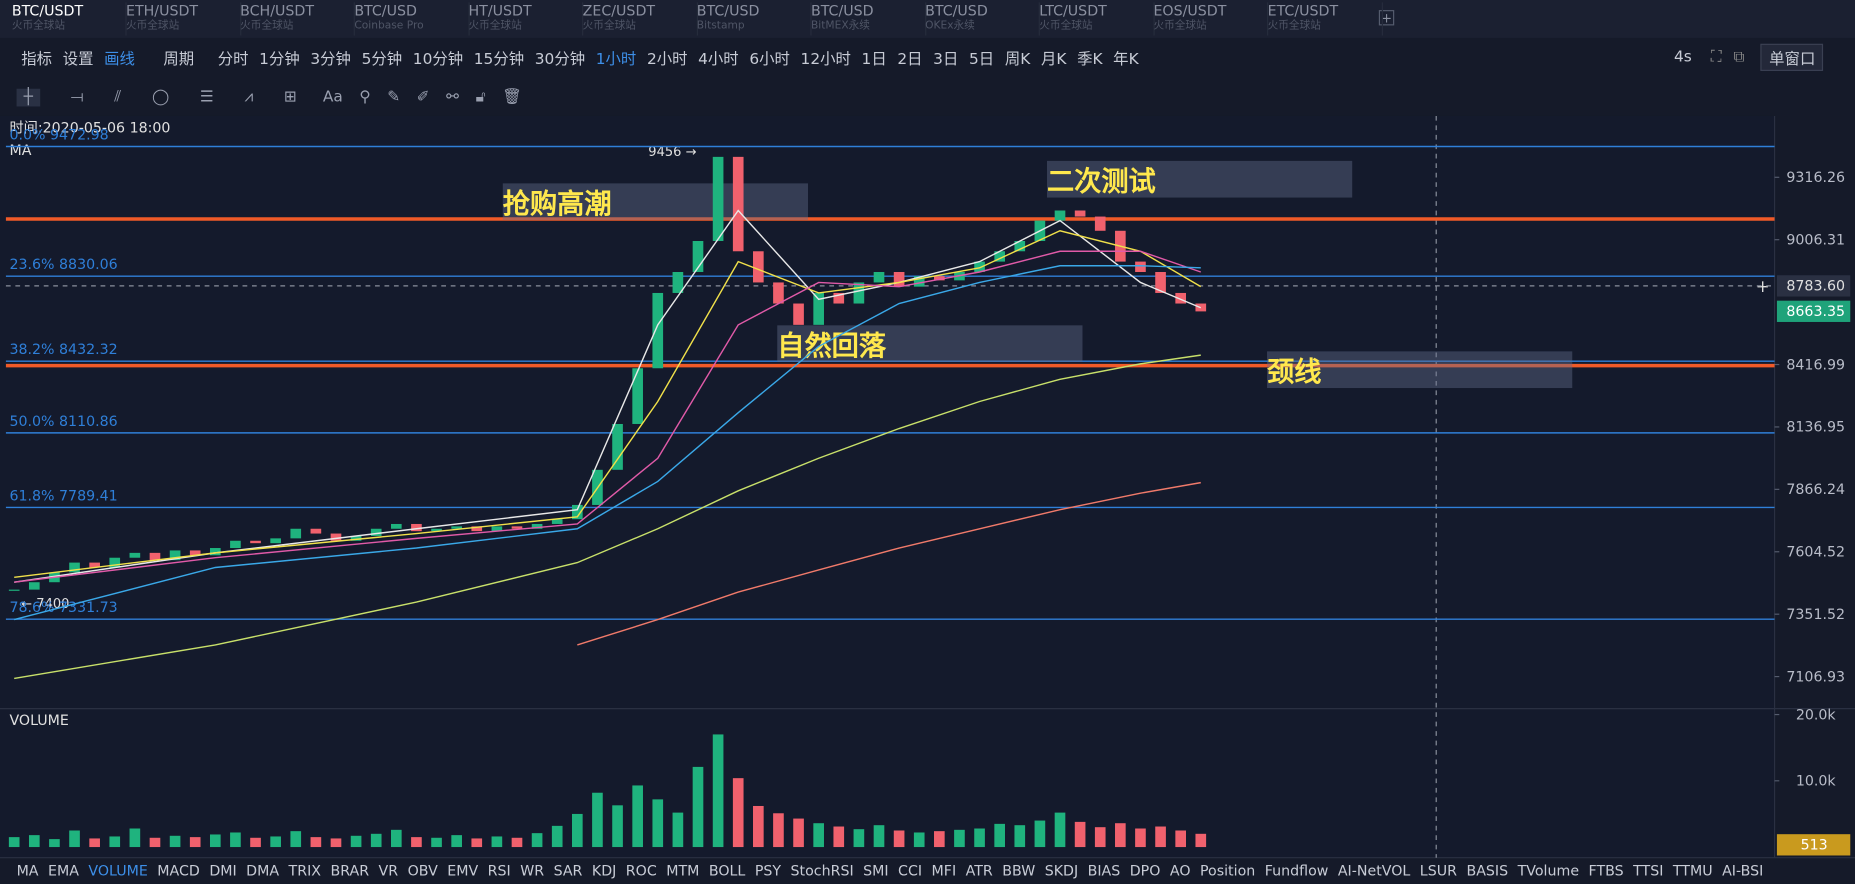  What do you see at coordinates (69, 19) in the screenshot?
I see `tab: BTC/USDT 火币全球站` at bounding box center [69, 19].